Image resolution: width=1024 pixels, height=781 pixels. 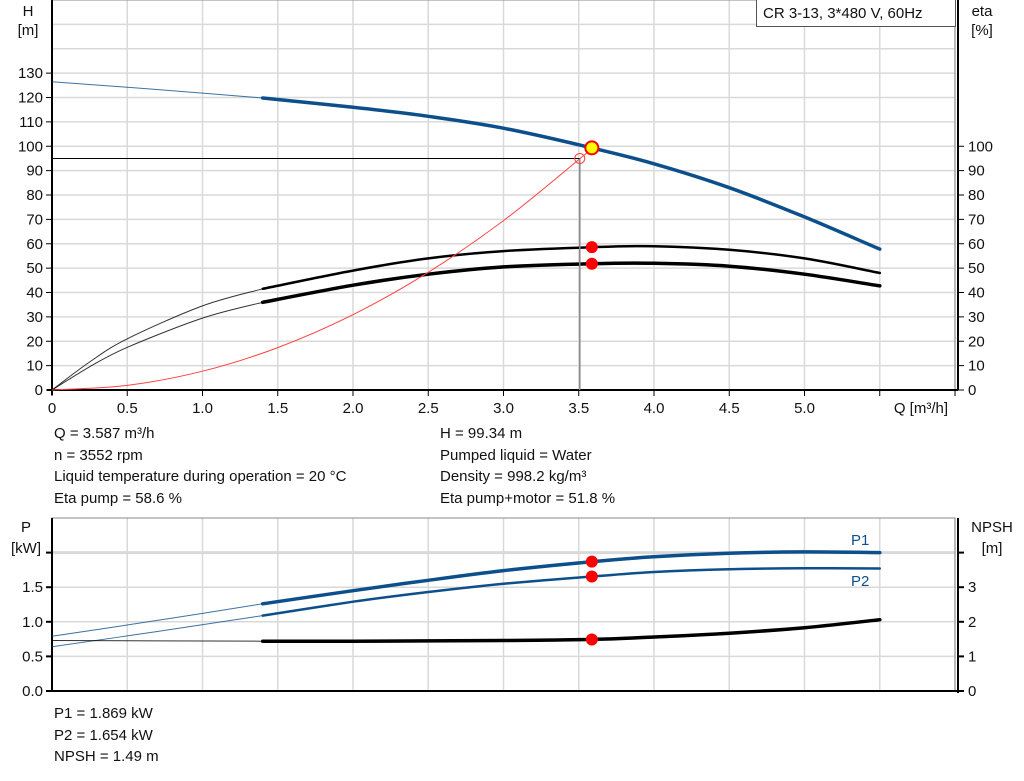 I want to click on info-speed: n = 3552 rpm, so click(x=98, y=455).